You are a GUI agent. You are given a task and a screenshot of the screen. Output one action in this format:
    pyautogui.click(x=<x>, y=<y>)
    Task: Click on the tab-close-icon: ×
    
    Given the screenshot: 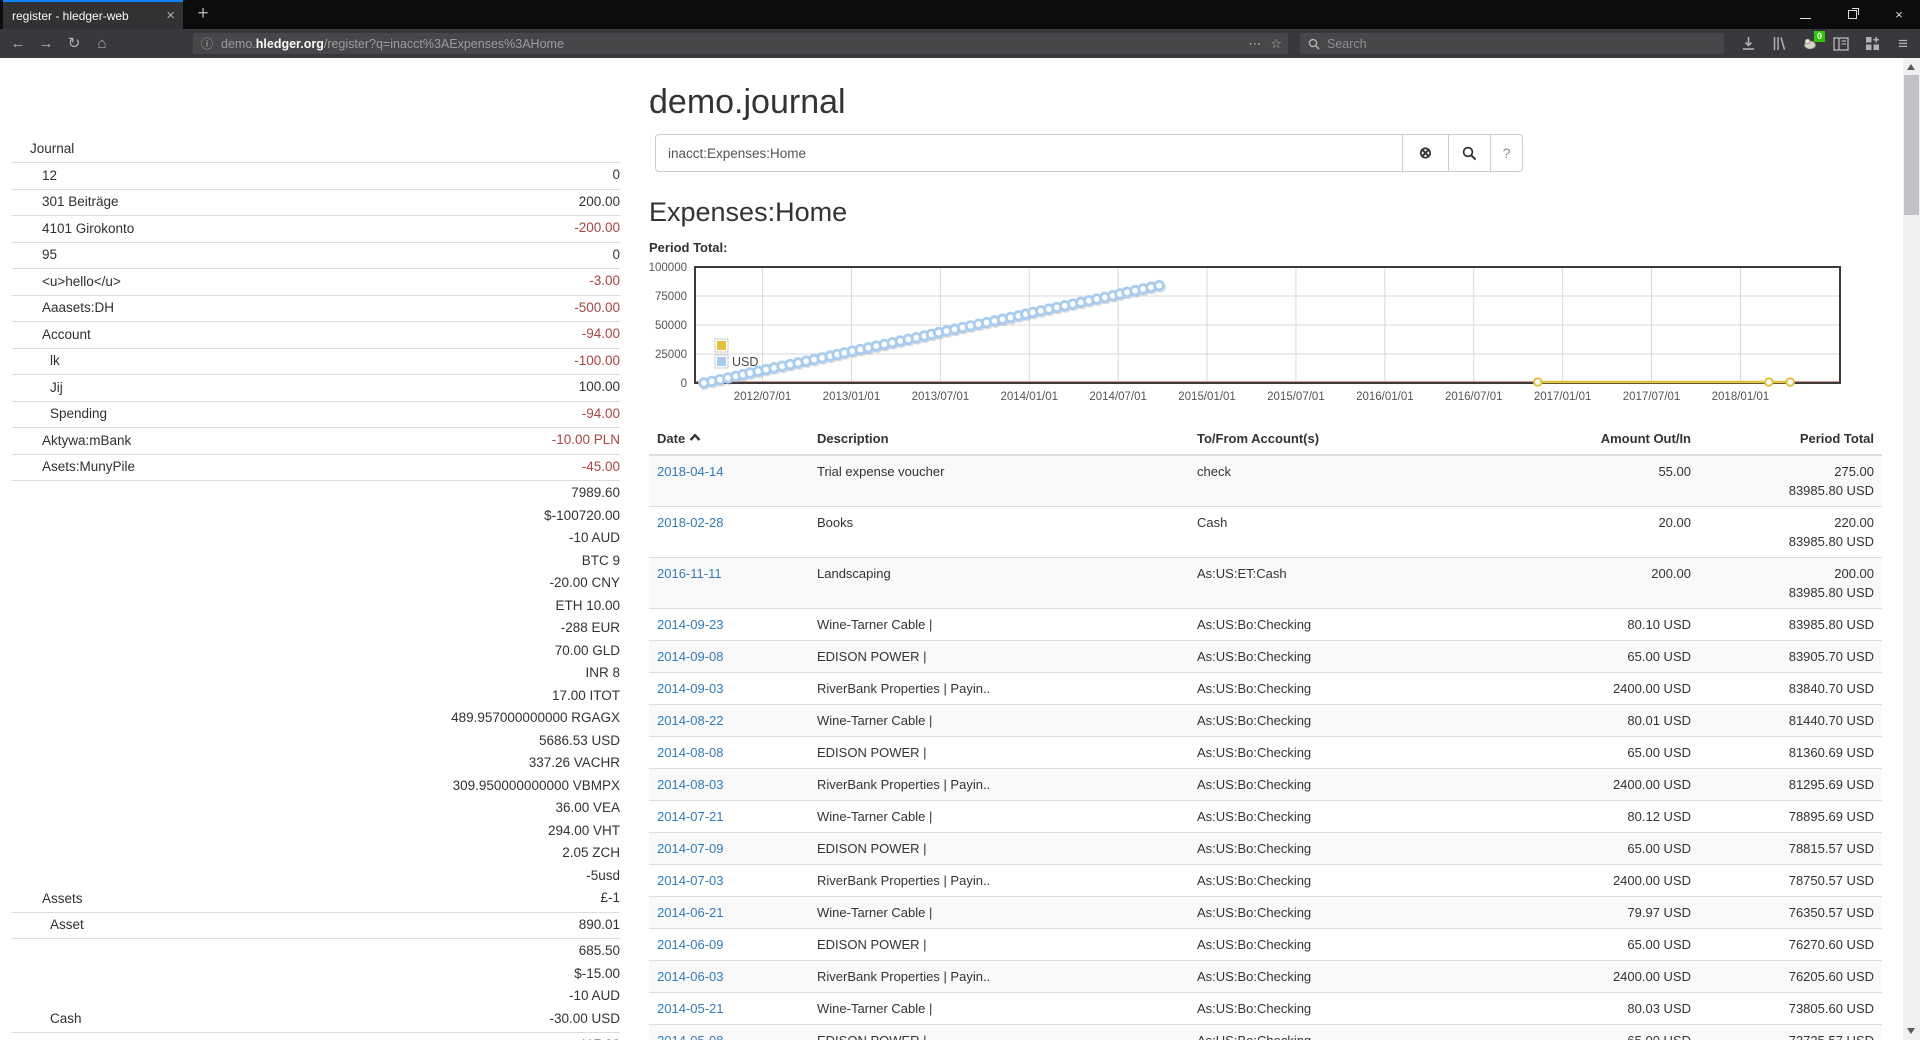 What is the action you would take?
    pyautogui.click(x=170, y=15)
    